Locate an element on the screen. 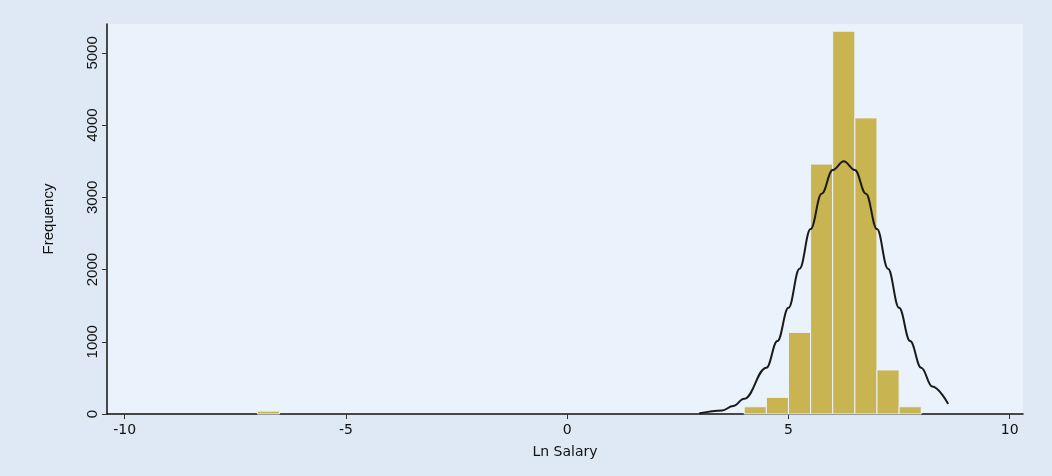 The height and width of the screenshot is (476, 1052). y-tick-label: 0 is located at coordinates (91, 414).